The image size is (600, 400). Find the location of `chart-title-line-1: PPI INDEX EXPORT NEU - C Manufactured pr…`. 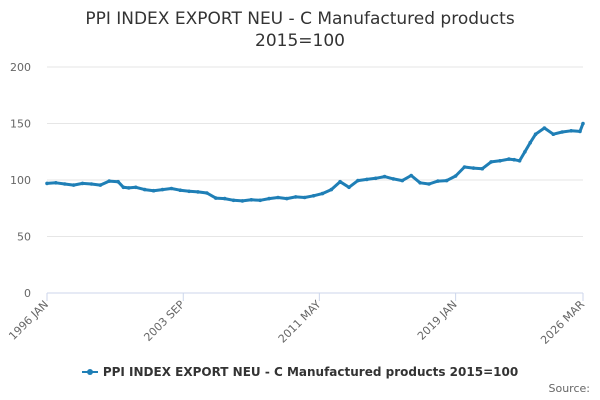

chart-title-line-1: PPI INDEX EXPORT NEU - C Manufactured pr… is located at coordinates (300, 19).